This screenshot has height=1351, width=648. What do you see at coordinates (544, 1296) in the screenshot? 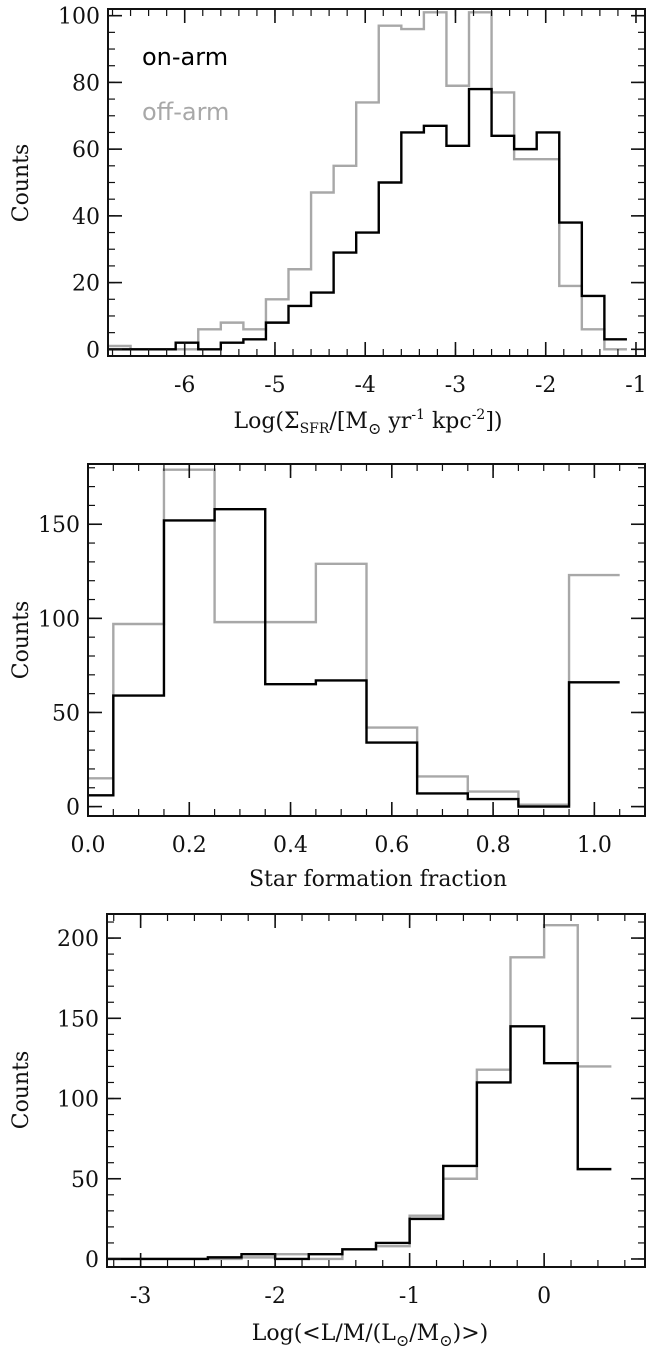
I see `x-tick-label: 0` at bounding box center [544, 1296].